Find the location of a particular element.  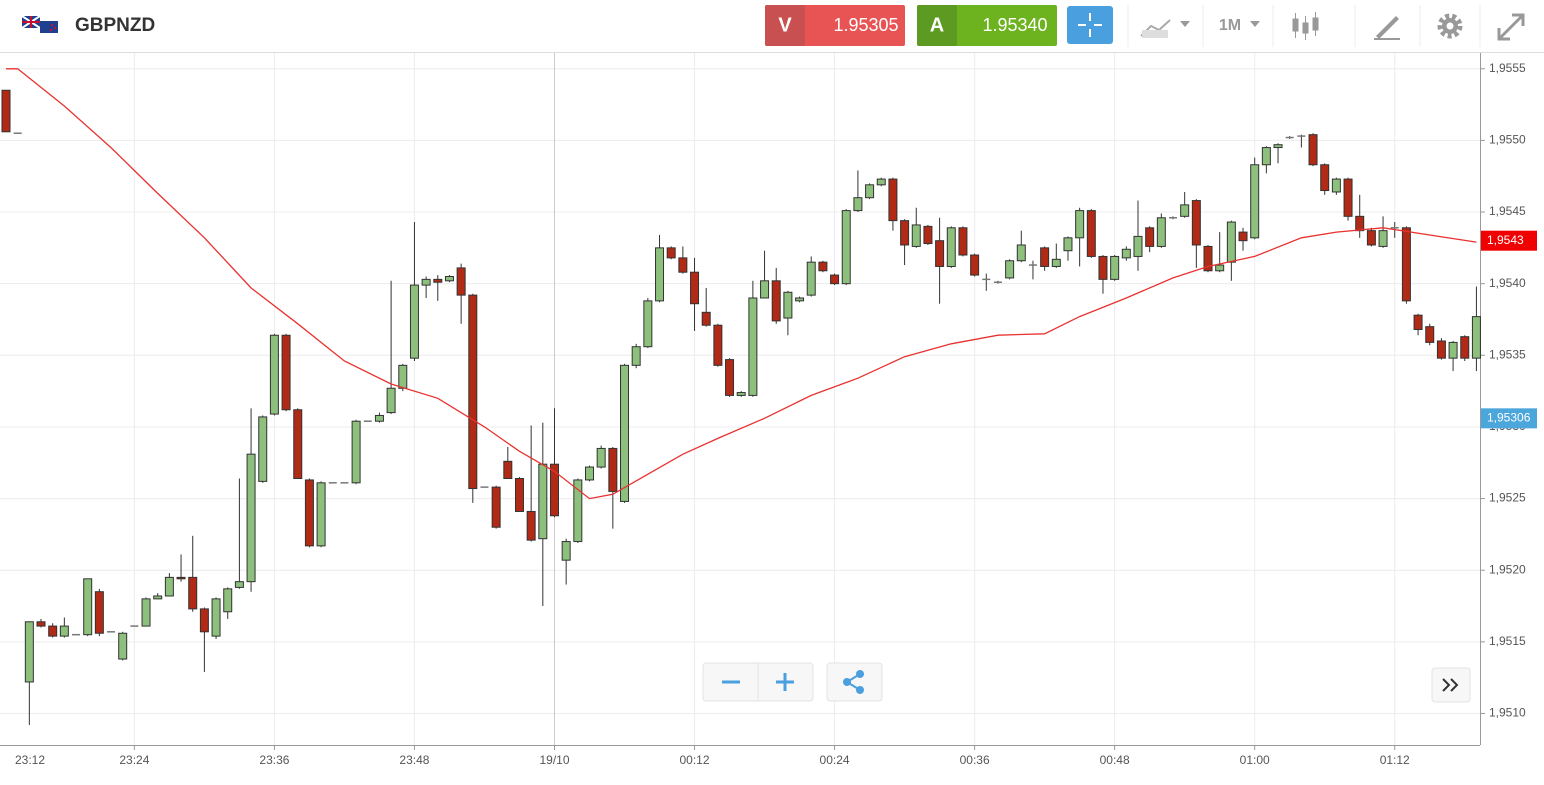

crosshair-button is located at coordinates (1090, 25).